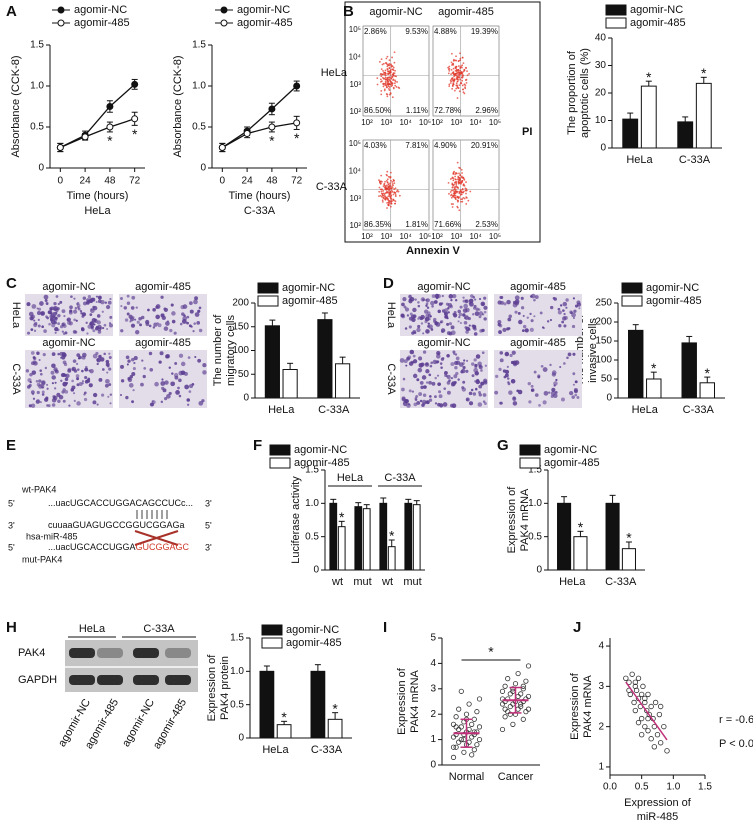  What do you see at coordinates (415, 700) in the screenshot?
I see `y-axis-label: PAK4 mRNA` at bounding box center [415, 700].